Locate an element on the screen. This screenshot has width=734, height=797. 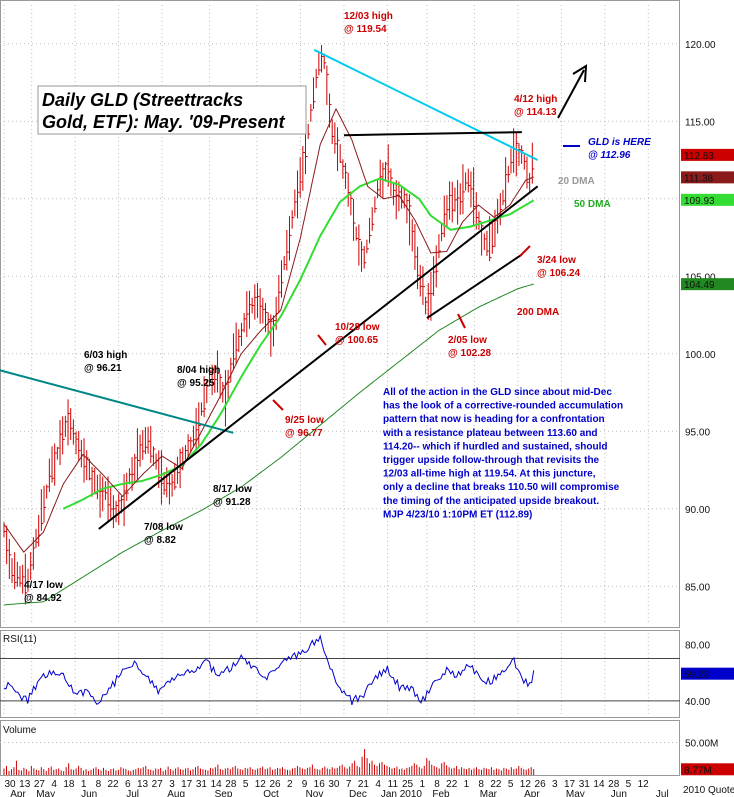
x-day-label: 28 is located at coordinates (231, 784).